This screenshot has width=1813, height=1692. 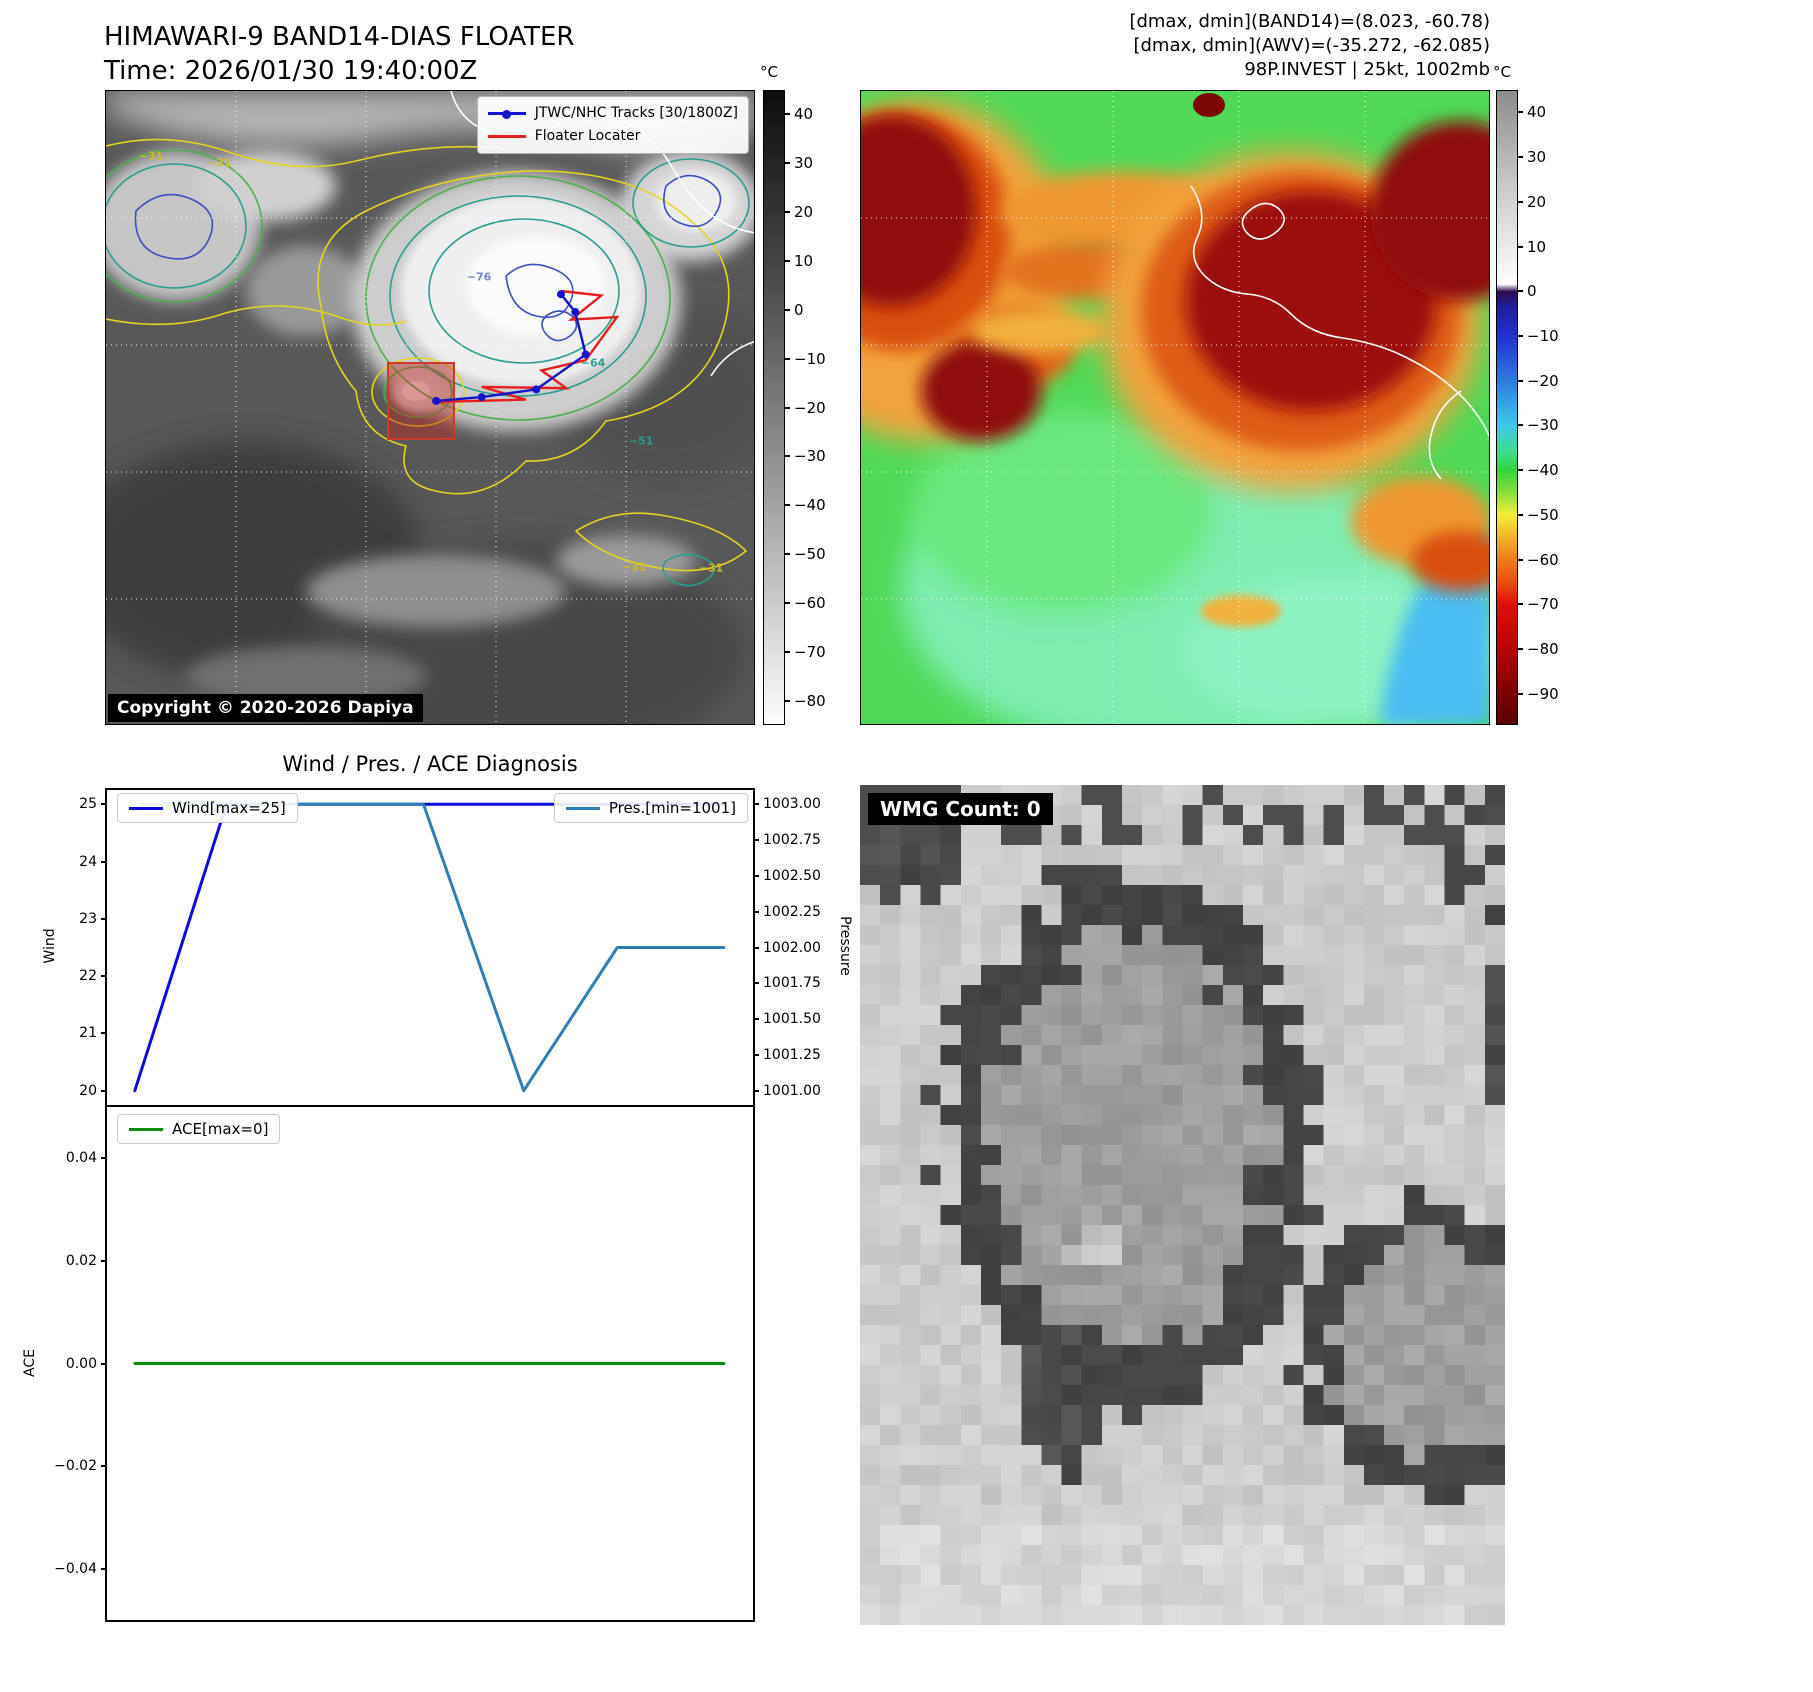 I want to click on pressure-legend: Pres.[min=1001], so click(x=650, y=808).